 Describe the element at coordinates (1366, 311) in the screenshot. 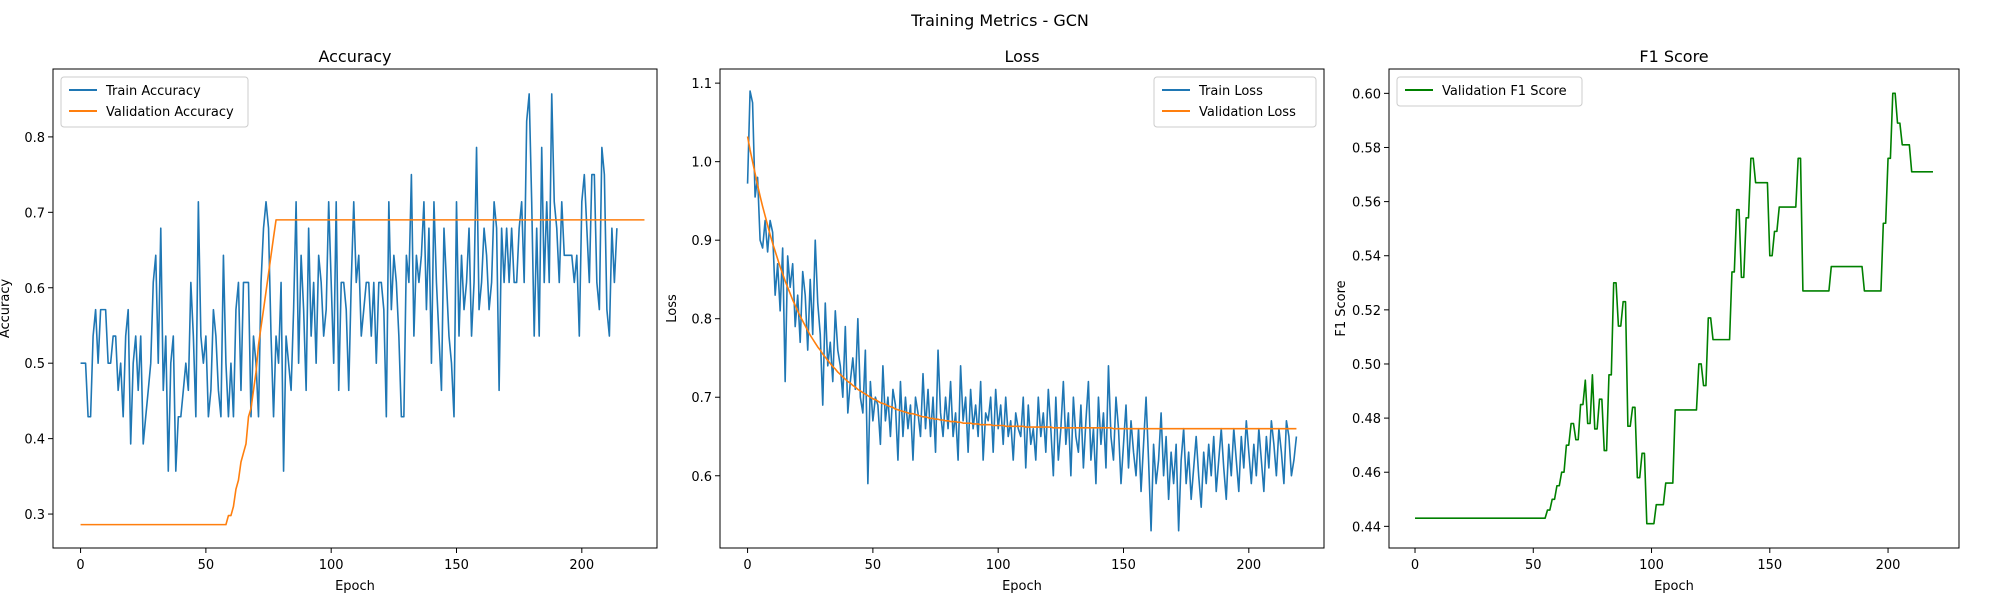

I see `y-tick-label: 0.52` at that location.